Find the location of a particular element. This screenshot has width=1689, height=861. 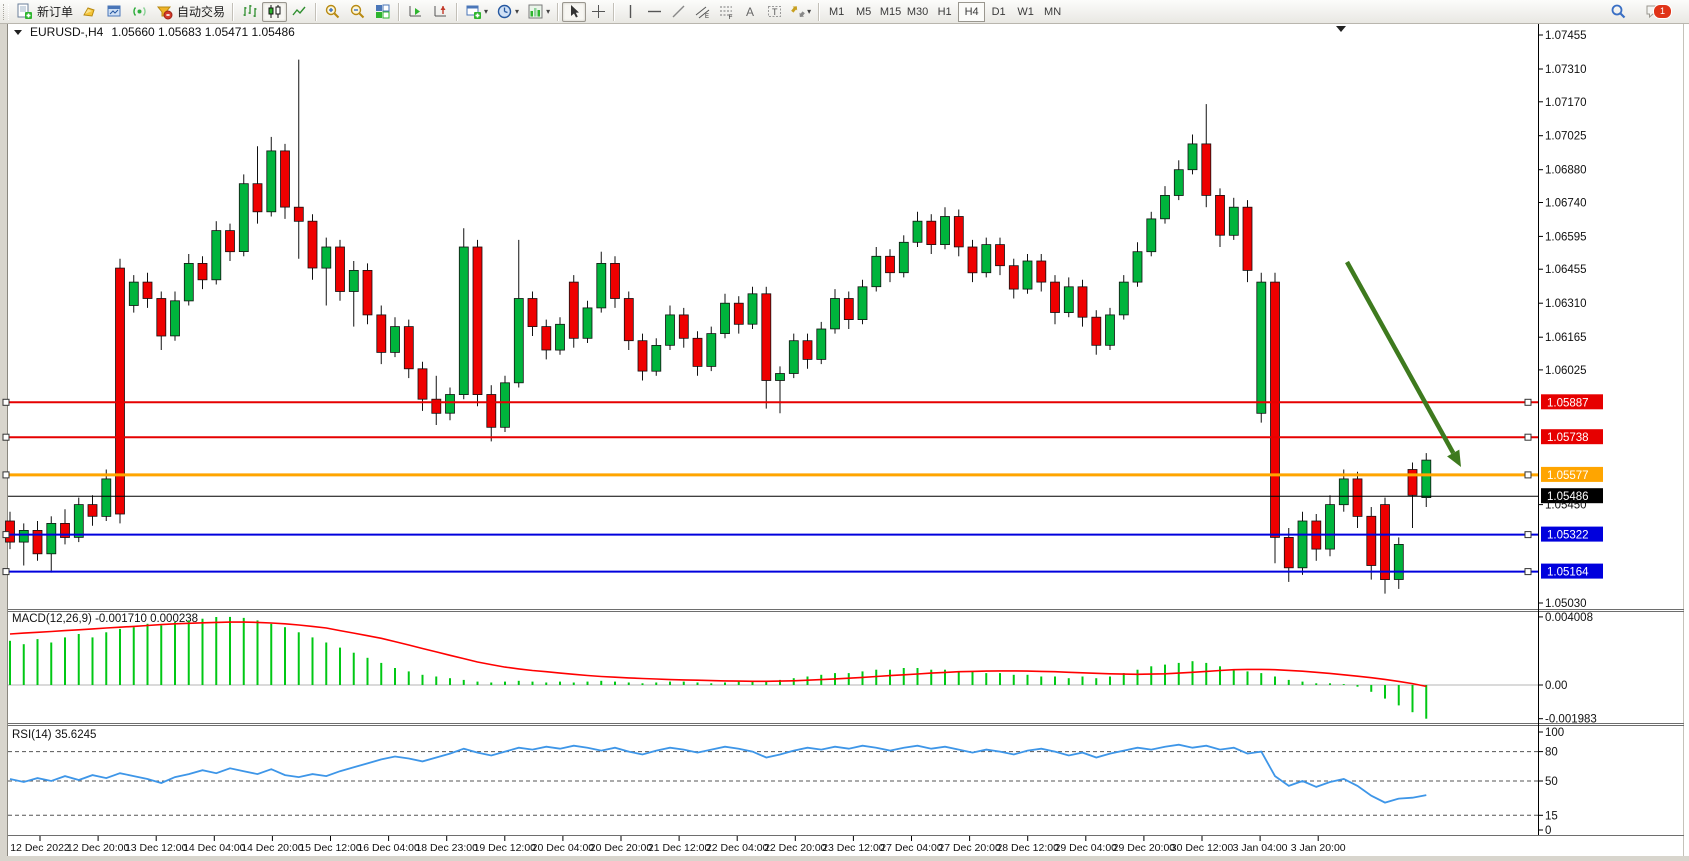

arrow-head is located at coordinates (1454, 458).